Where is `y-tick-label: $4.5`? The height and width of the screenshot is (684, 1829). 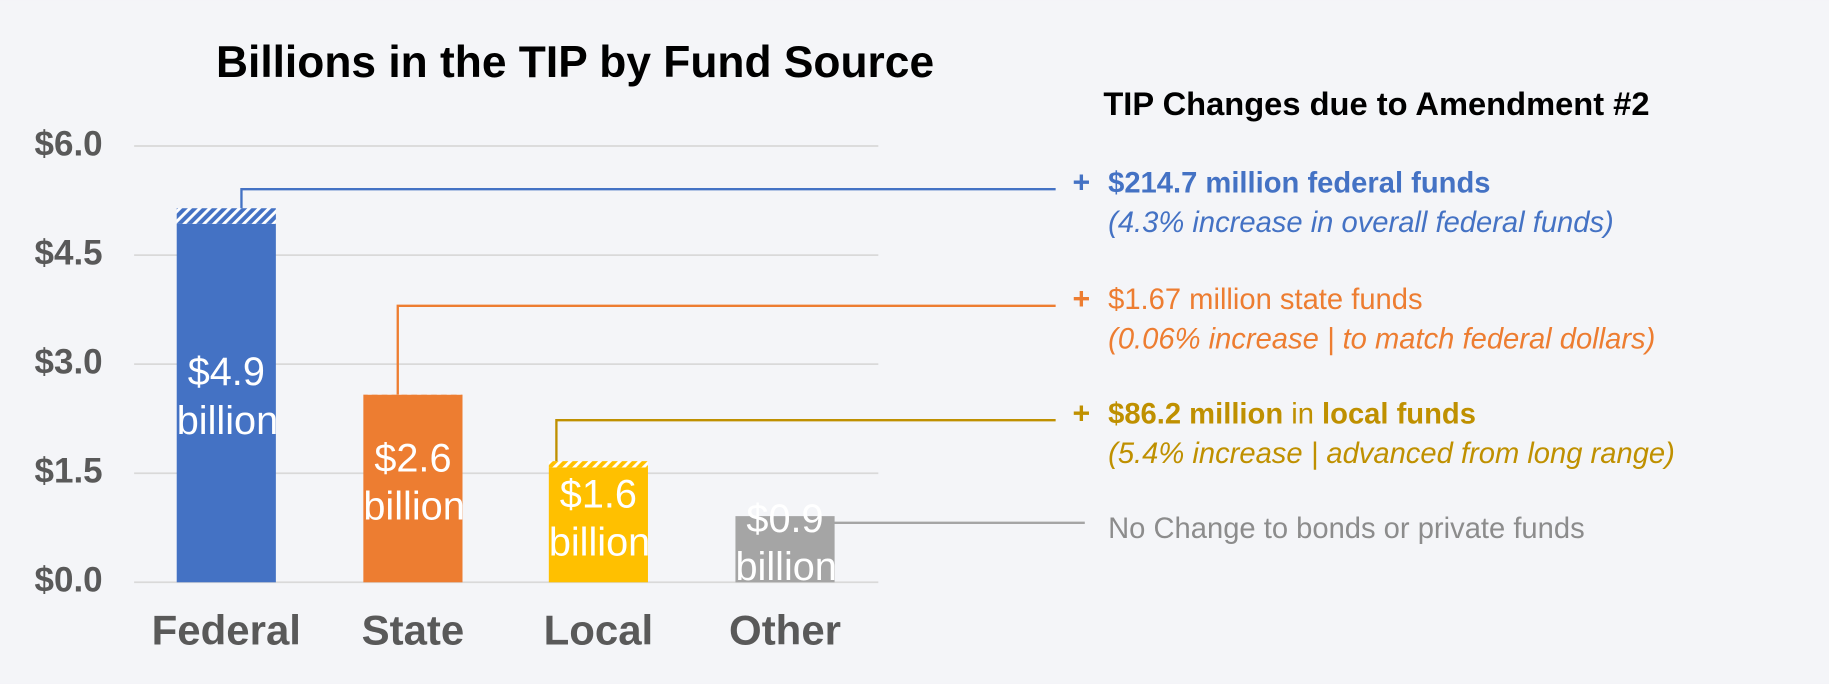
y-tick-label: $4.5 is located at coordinates (69, 252).